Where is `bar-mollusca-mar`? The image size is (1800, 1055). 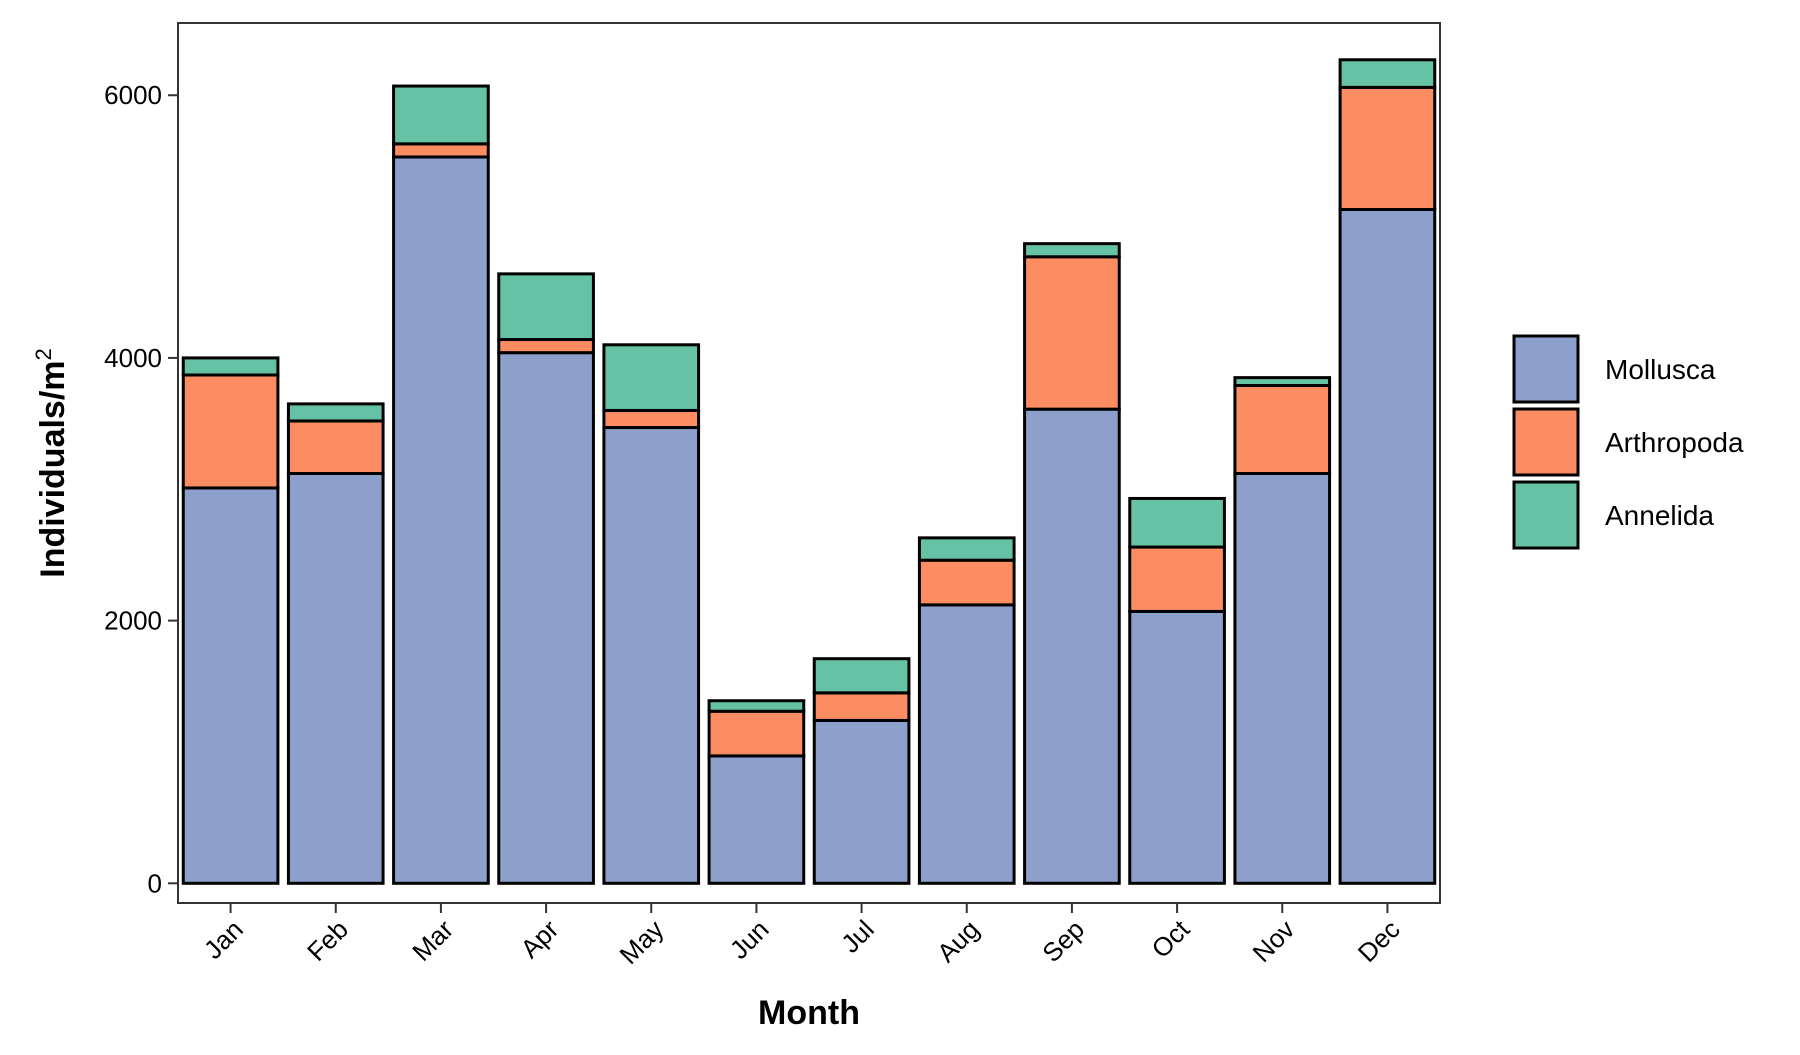 bar-mollusca-mar is located at coordinates (441, 520).